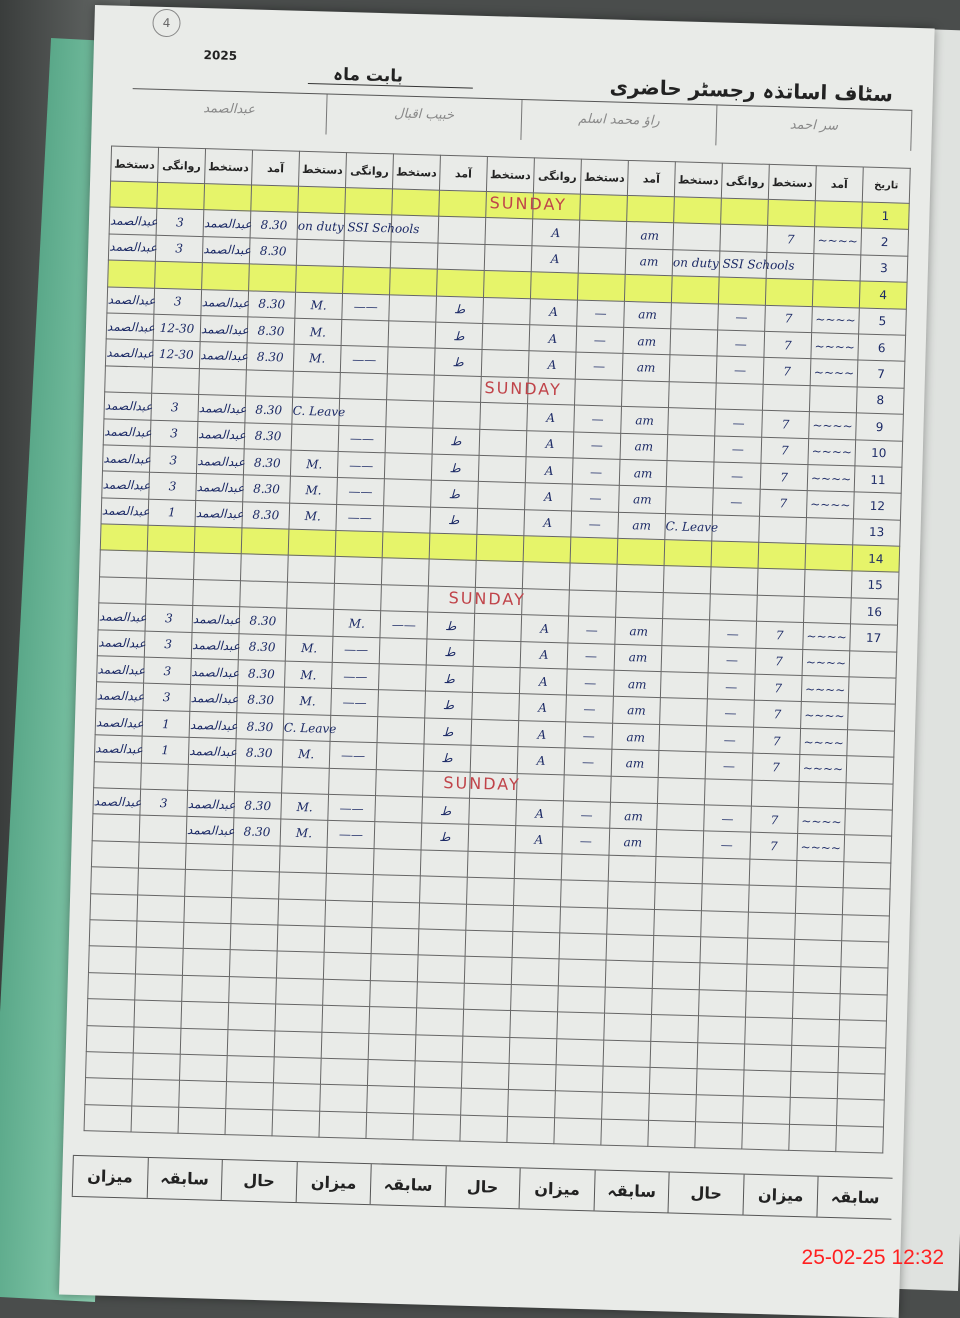 The image size is (960, 1318). Describe the element at coordinates (885, 216) in the screenshot. I see `date-cell: 1` at that location.